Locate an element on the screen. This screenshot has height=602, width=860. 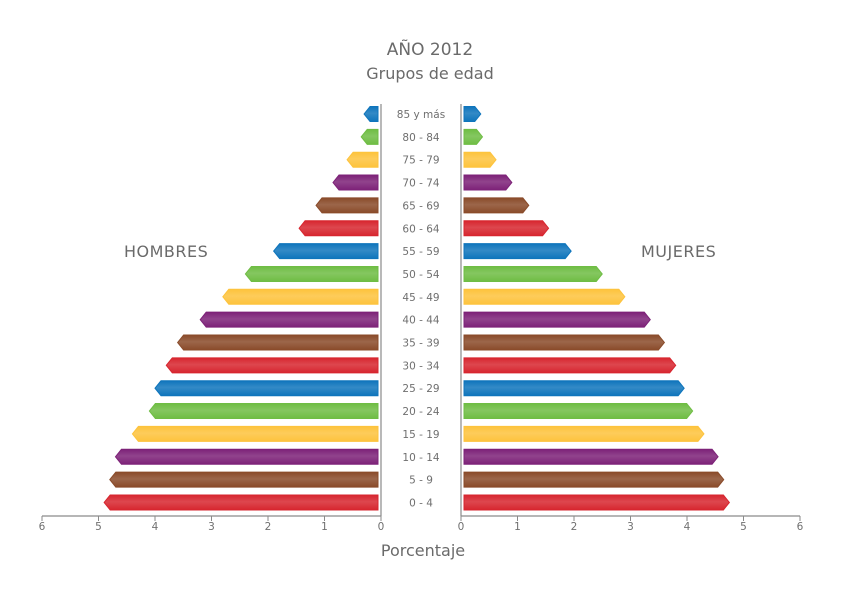
chart-title: AÑO 2012 is located at coordinates (430, 50).